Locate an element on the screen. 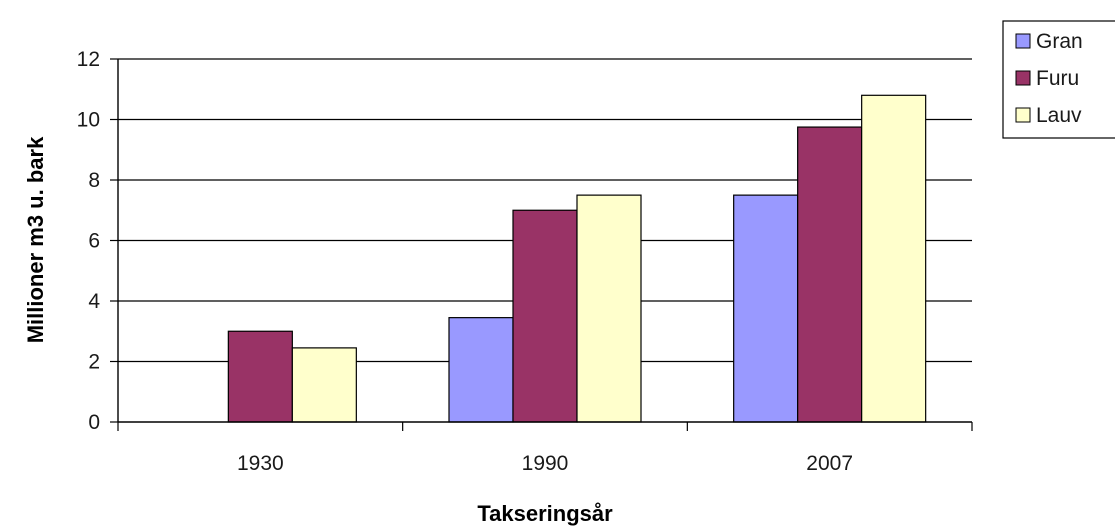 This screenshot has width=1115, height=531. x-axis-title: Takseringsår is located at coordinates (545, 513).